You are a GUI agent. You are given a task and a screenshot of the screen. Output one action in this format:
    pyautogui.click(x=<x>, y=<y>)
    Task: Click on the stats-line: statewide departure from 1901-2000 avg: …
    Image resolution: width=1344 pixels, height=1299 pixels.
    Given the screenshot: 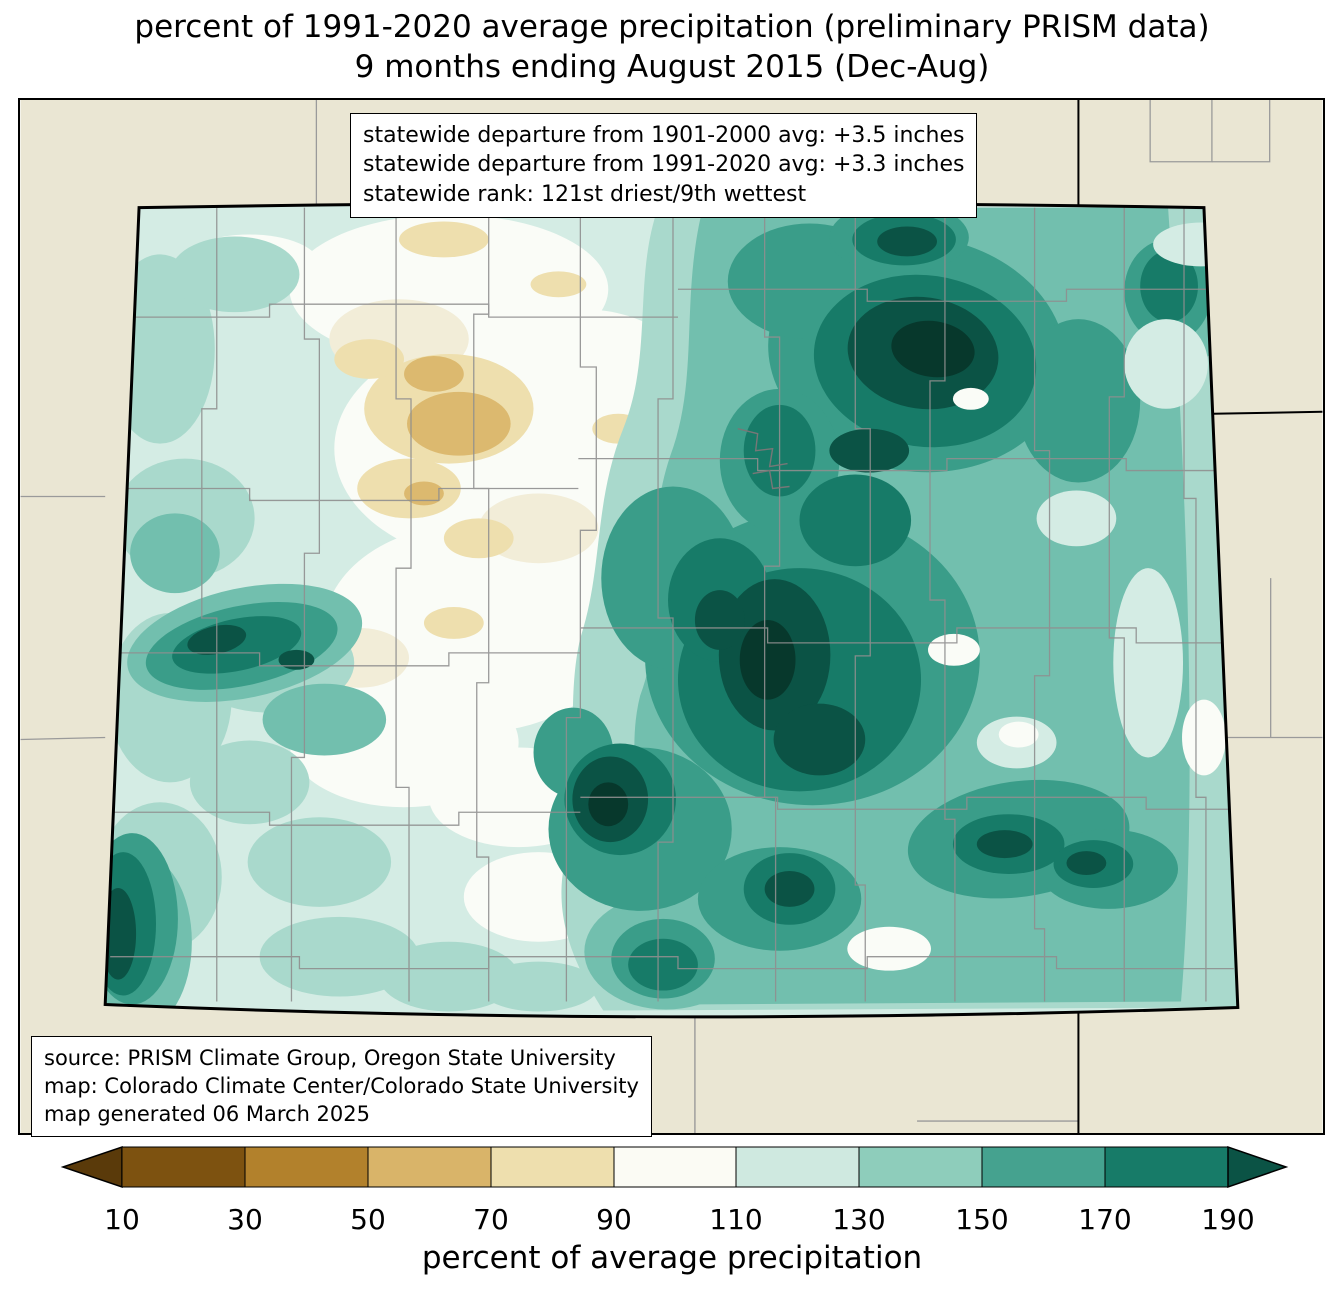 What is the action you would take?
    pyautogui.click(x=664, y=135)
    